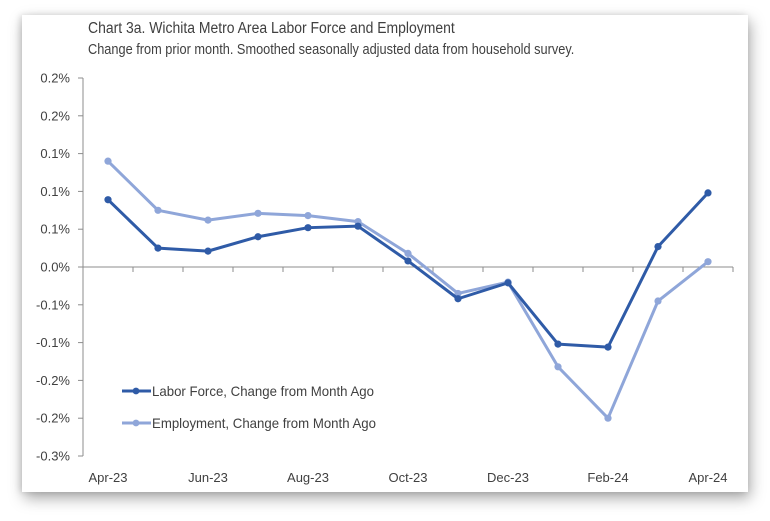 The image size is (770, 521). I want to click on x-tick-label: Apr-24, so click(707, 477).